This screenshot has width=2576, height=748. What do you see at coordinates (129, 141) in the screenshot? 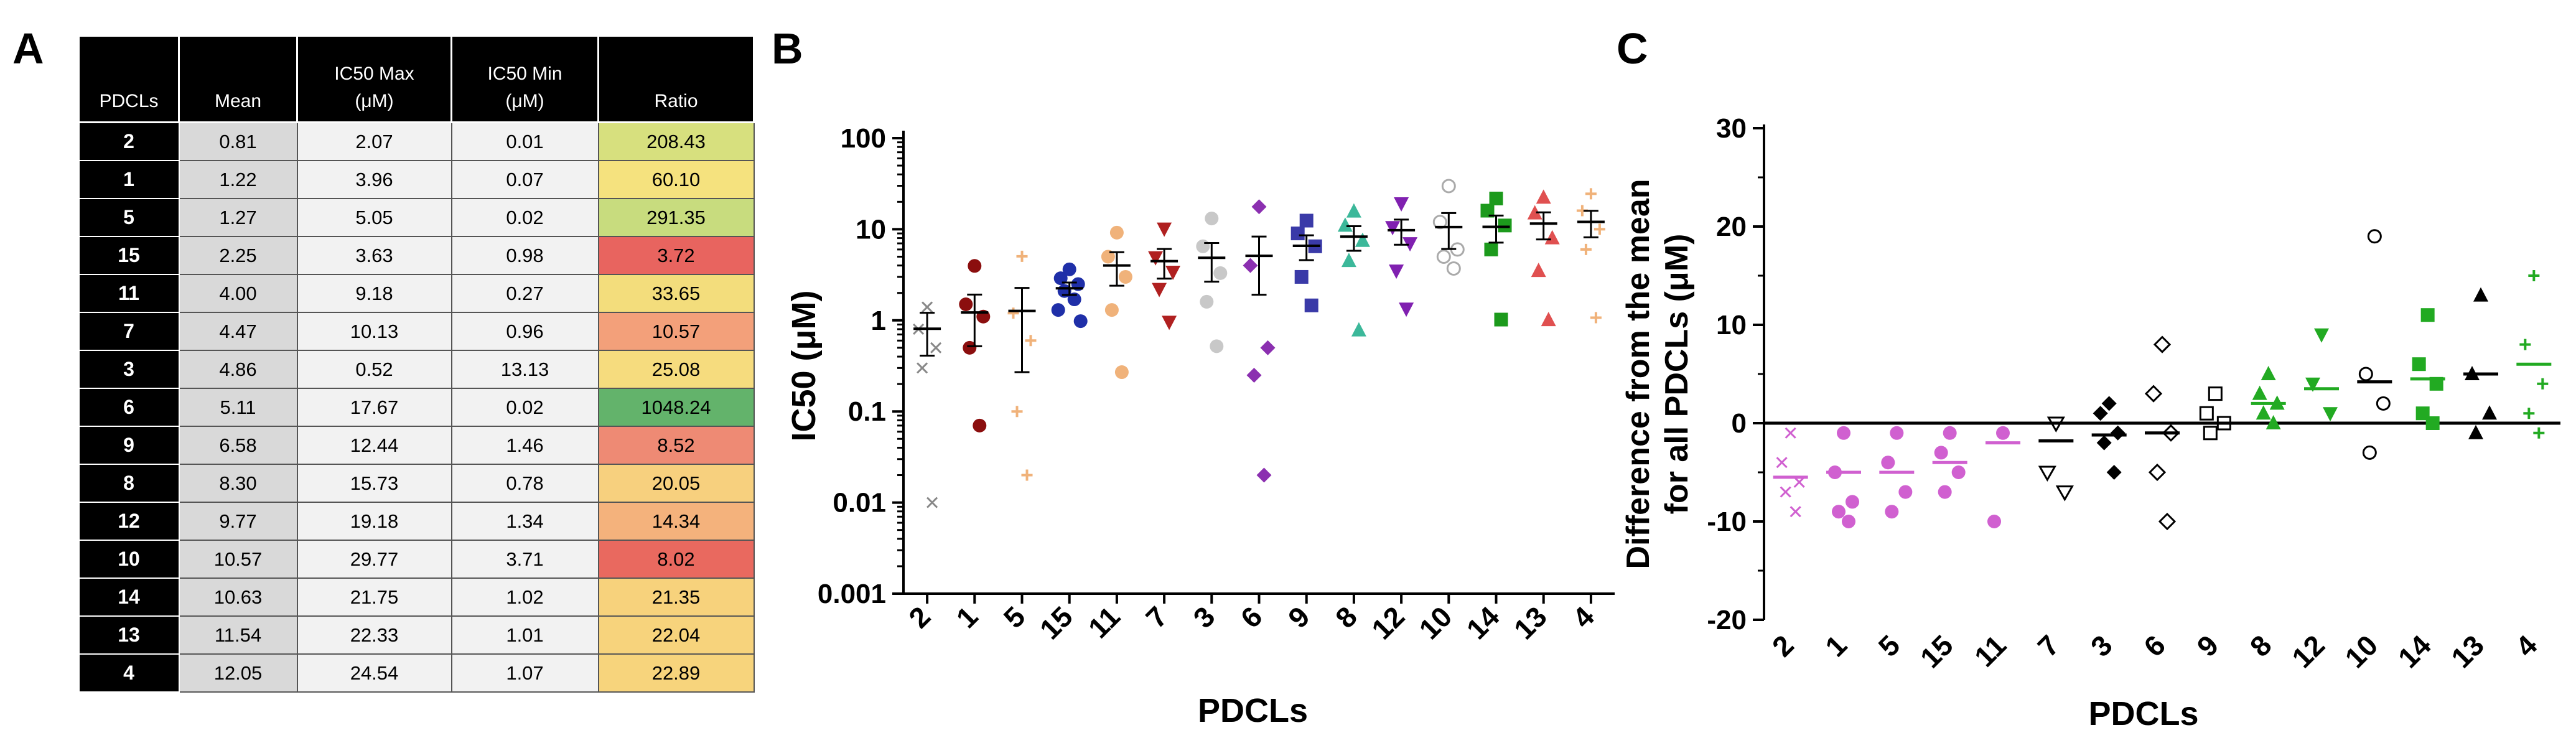
I see `table-cell-pdcl: 2` at bounding box center [129, 141].